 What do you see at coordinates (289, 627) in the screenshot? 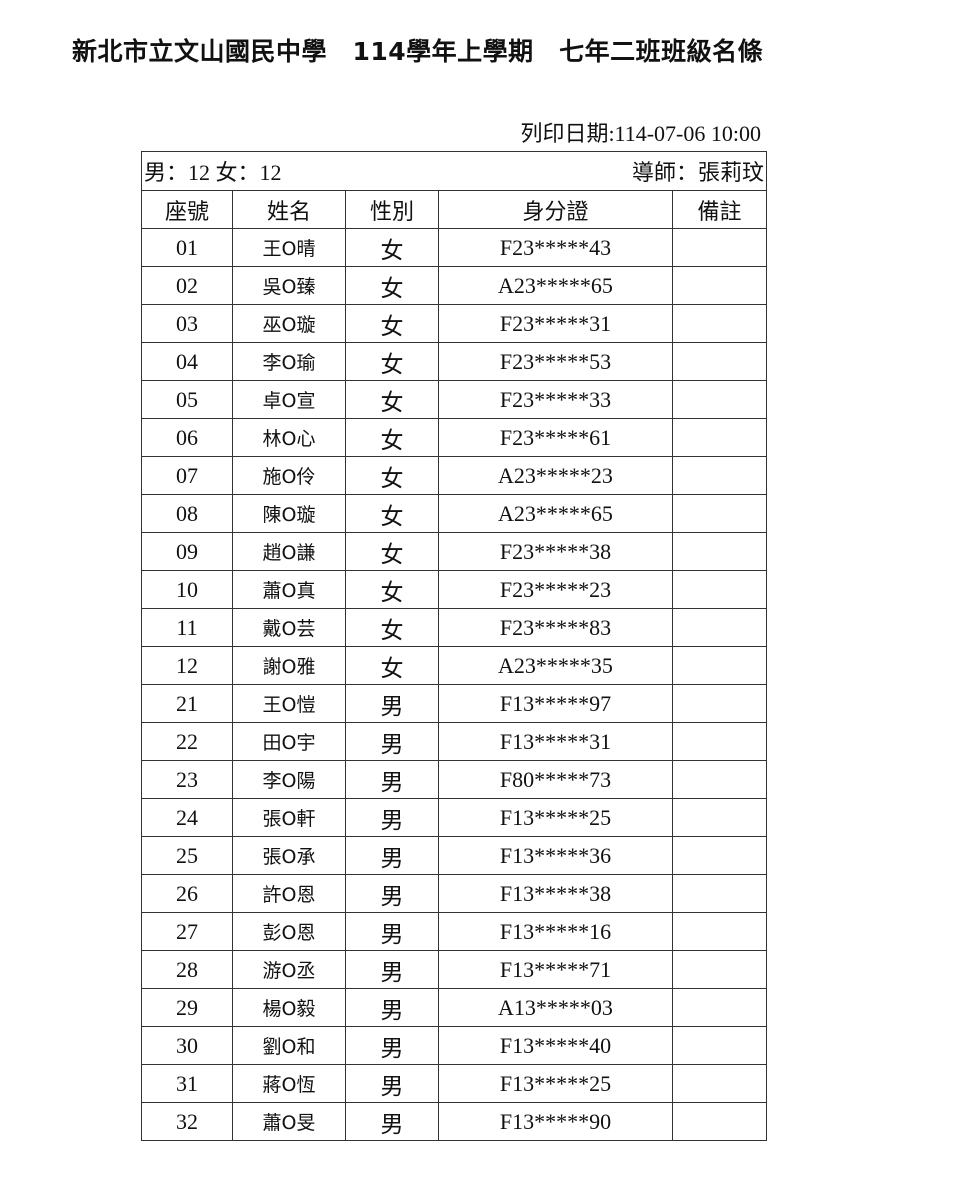
I see `student-name-cell: 戴O芸` at bounding box center [289, 627].